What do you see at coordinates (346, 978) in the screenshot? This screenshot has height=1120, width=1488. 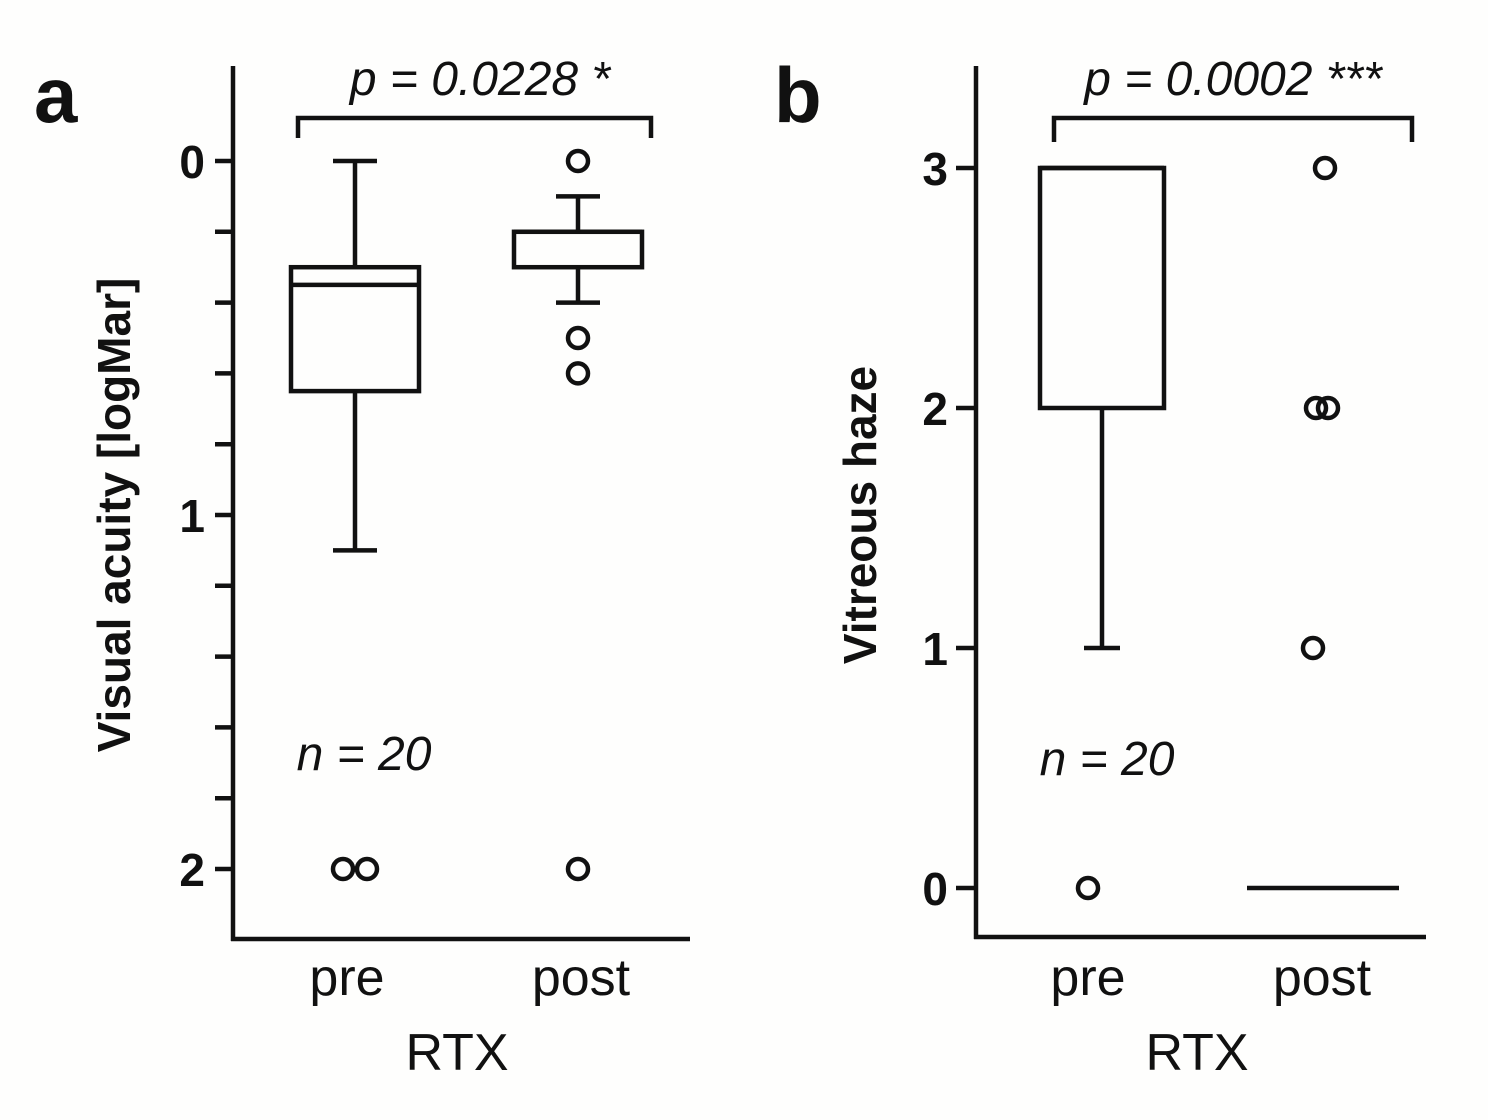 I see `panel-a-category-pre: pre` at bounding box center [346, 978].